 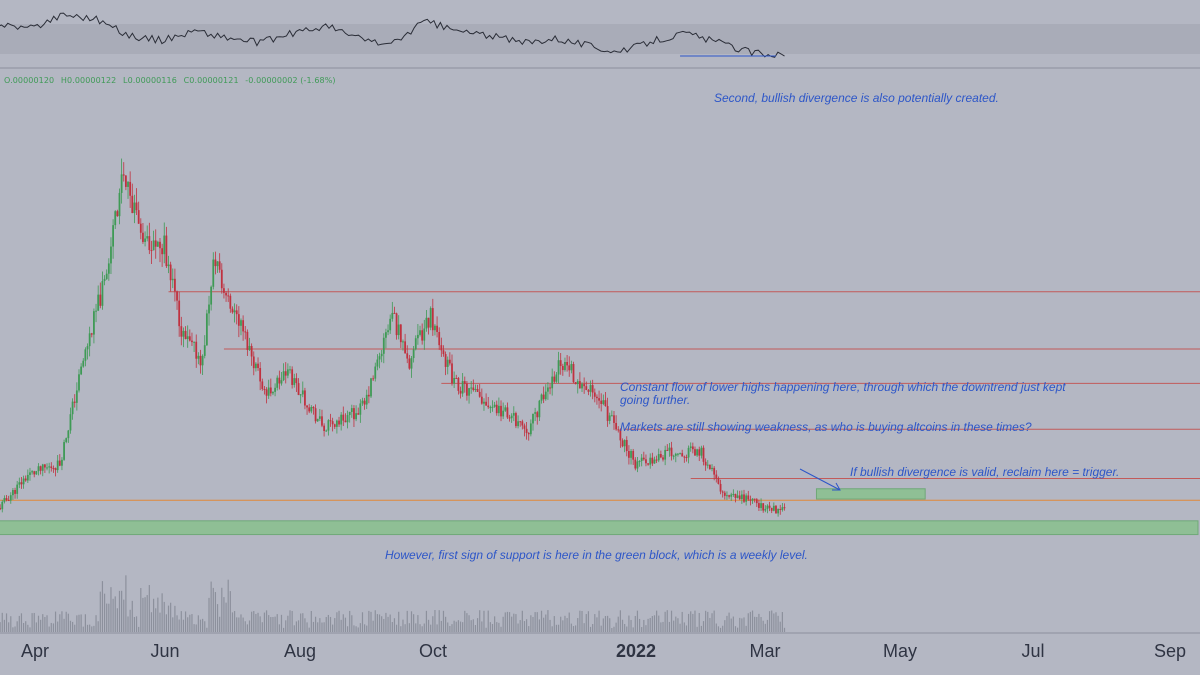 I want to click on x-tick-apr: Apr, so click(x=35, y=651).